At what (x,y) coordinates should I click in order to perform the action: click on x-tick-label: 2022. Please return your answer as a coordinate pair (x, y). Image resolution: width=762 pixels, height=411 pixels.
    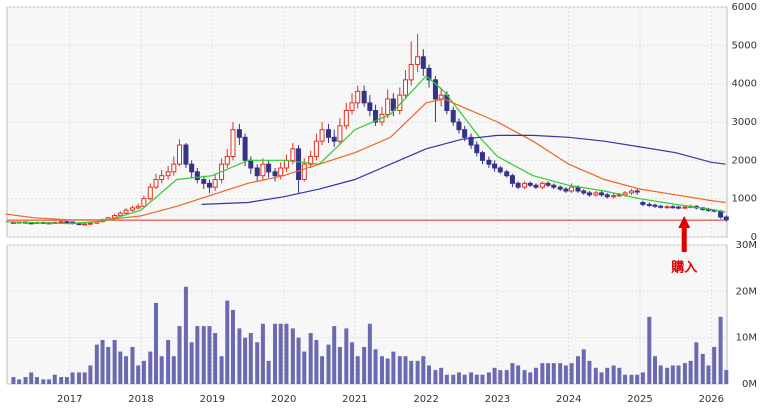
    Looking at the image, I should click on (425, 399).